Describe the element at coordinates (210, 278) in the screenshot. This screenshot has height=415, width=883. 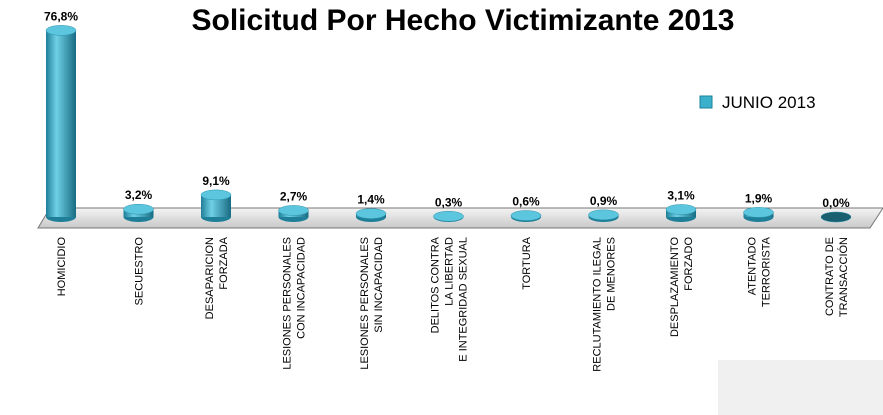
I see `x-tick-label: DESAPARICION` at that location.